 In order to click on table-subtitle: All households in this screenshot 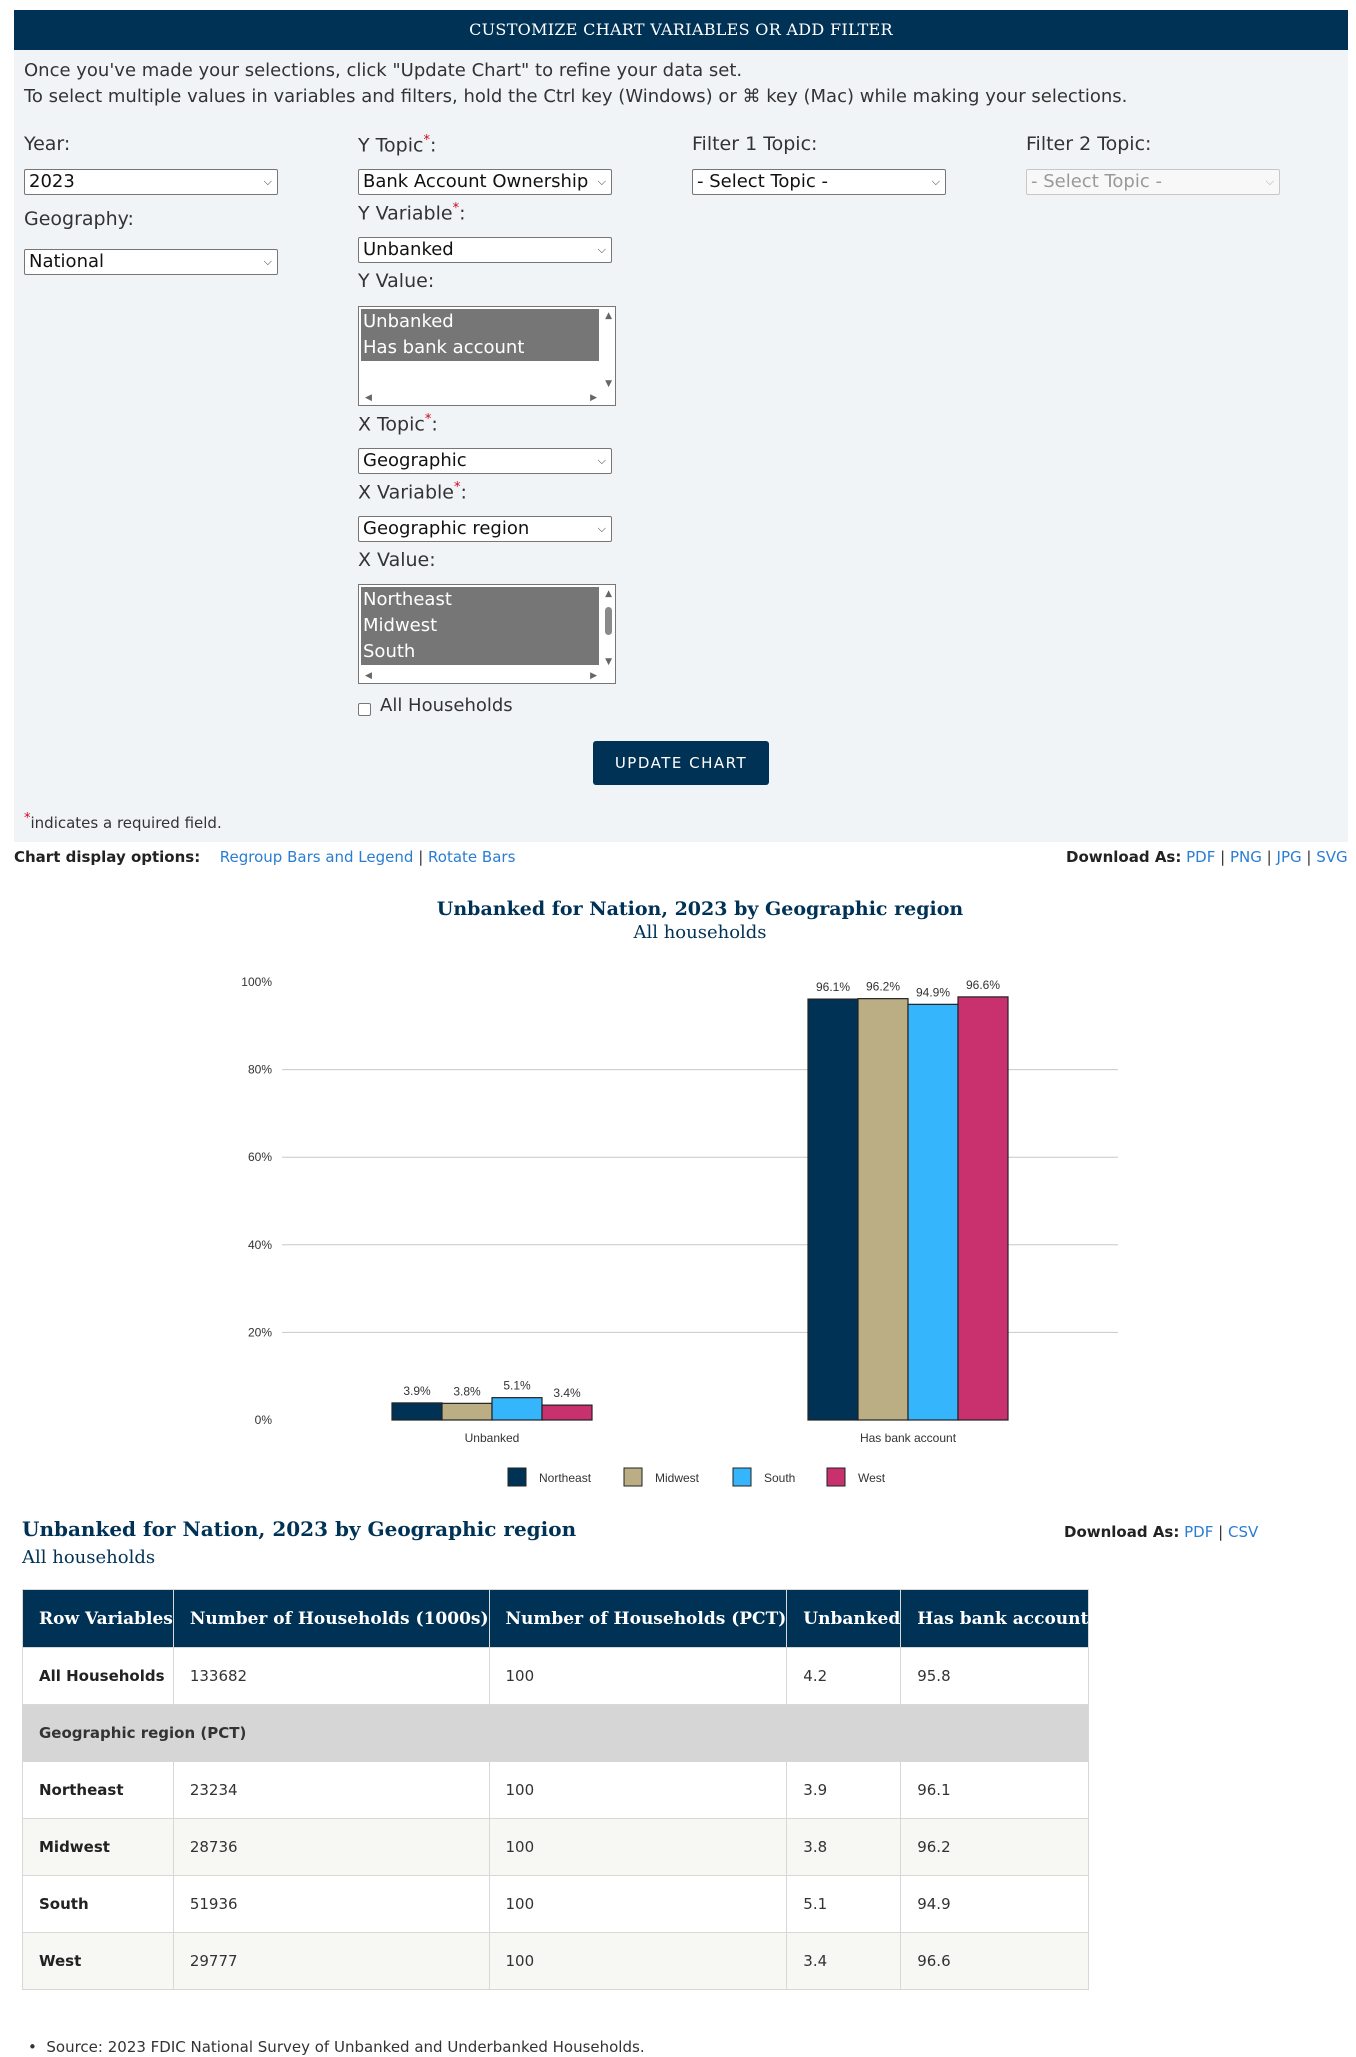, I will do `click(89, 1557)`.